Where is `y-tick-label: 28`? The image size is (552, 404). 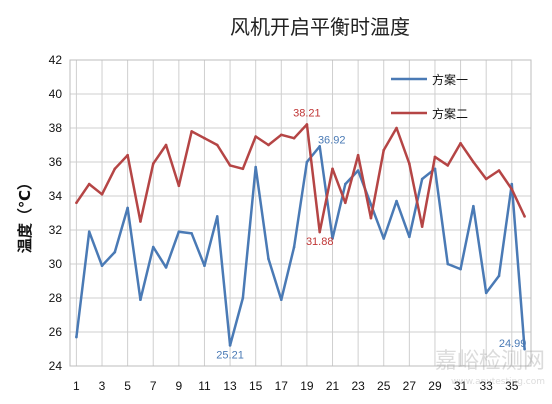
y-tick-label: 28 is located at coordinates (56, 298).